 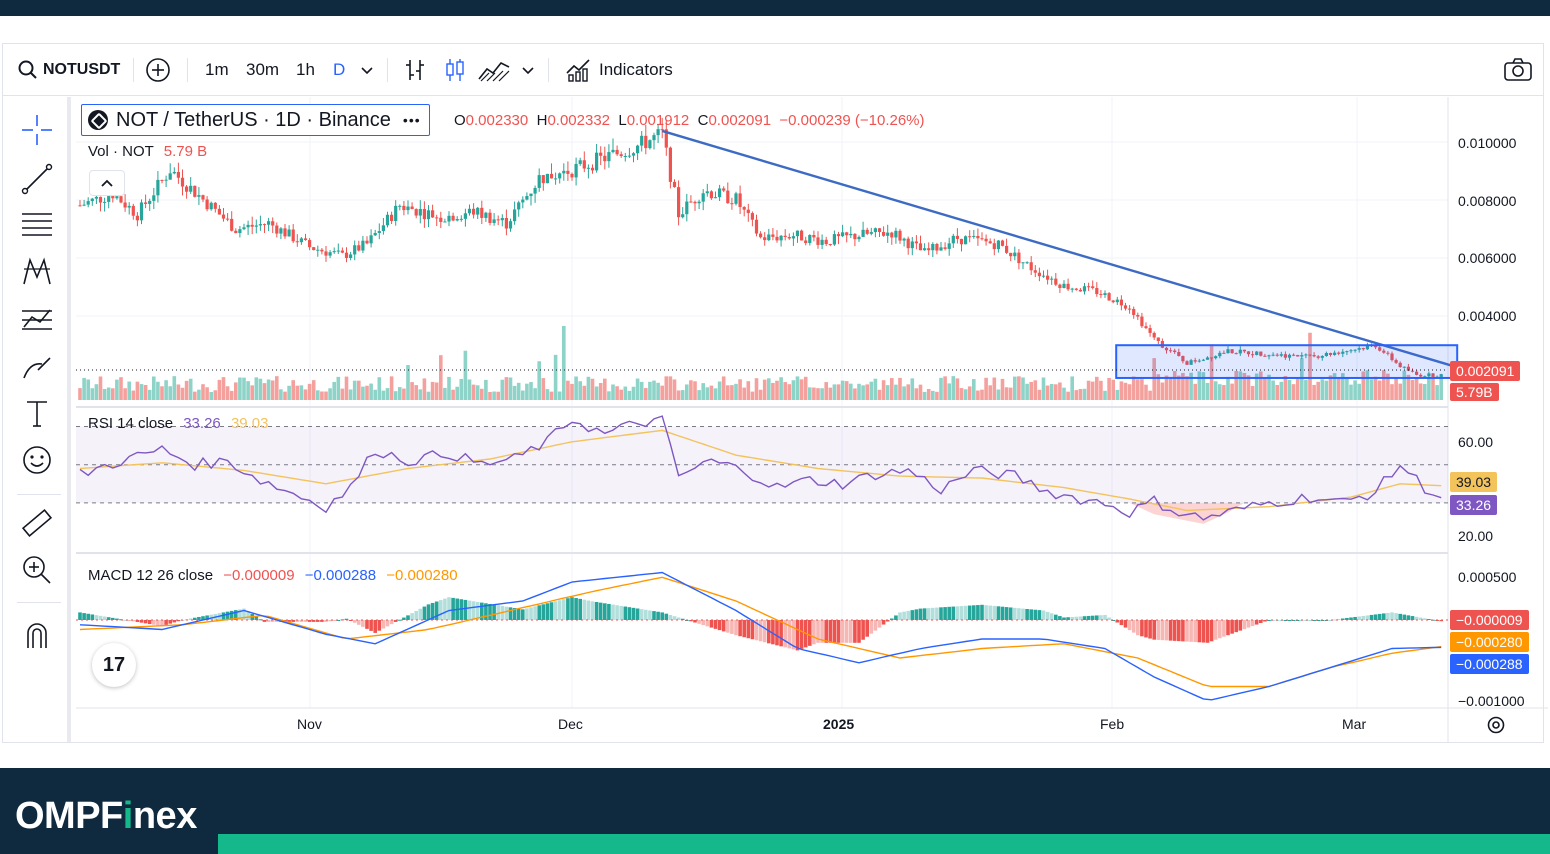 I want to click on more-icon: •••, so click(x=411, y=120).